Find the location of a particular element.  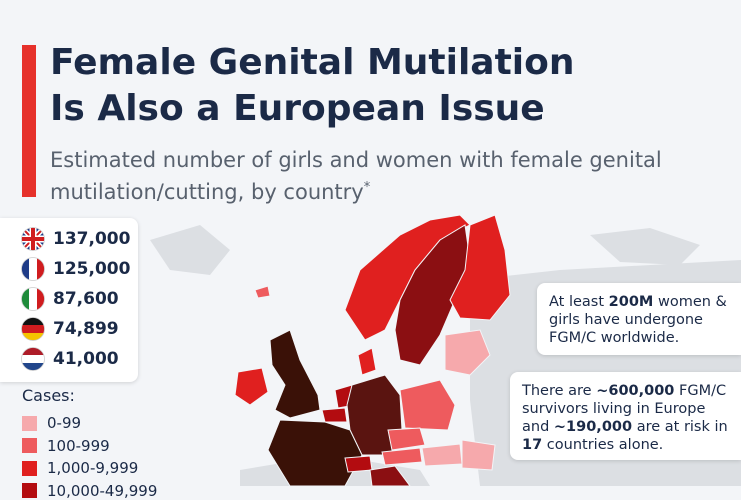

country-row: 74,899 is located at coordinates (59, 329).